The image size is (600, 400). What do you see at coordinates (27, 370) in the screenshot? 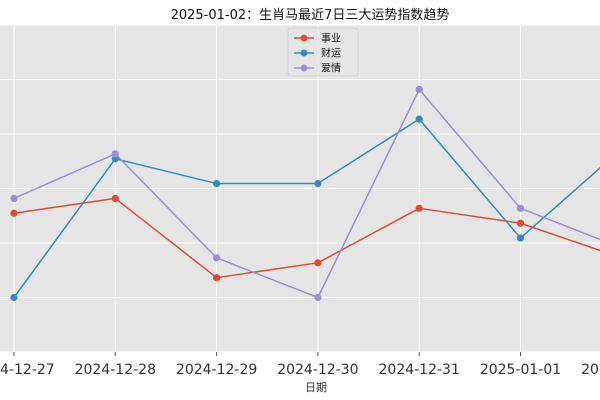
I see `x-tick-label: 2024-12-27` at bounding box center [27, 370].